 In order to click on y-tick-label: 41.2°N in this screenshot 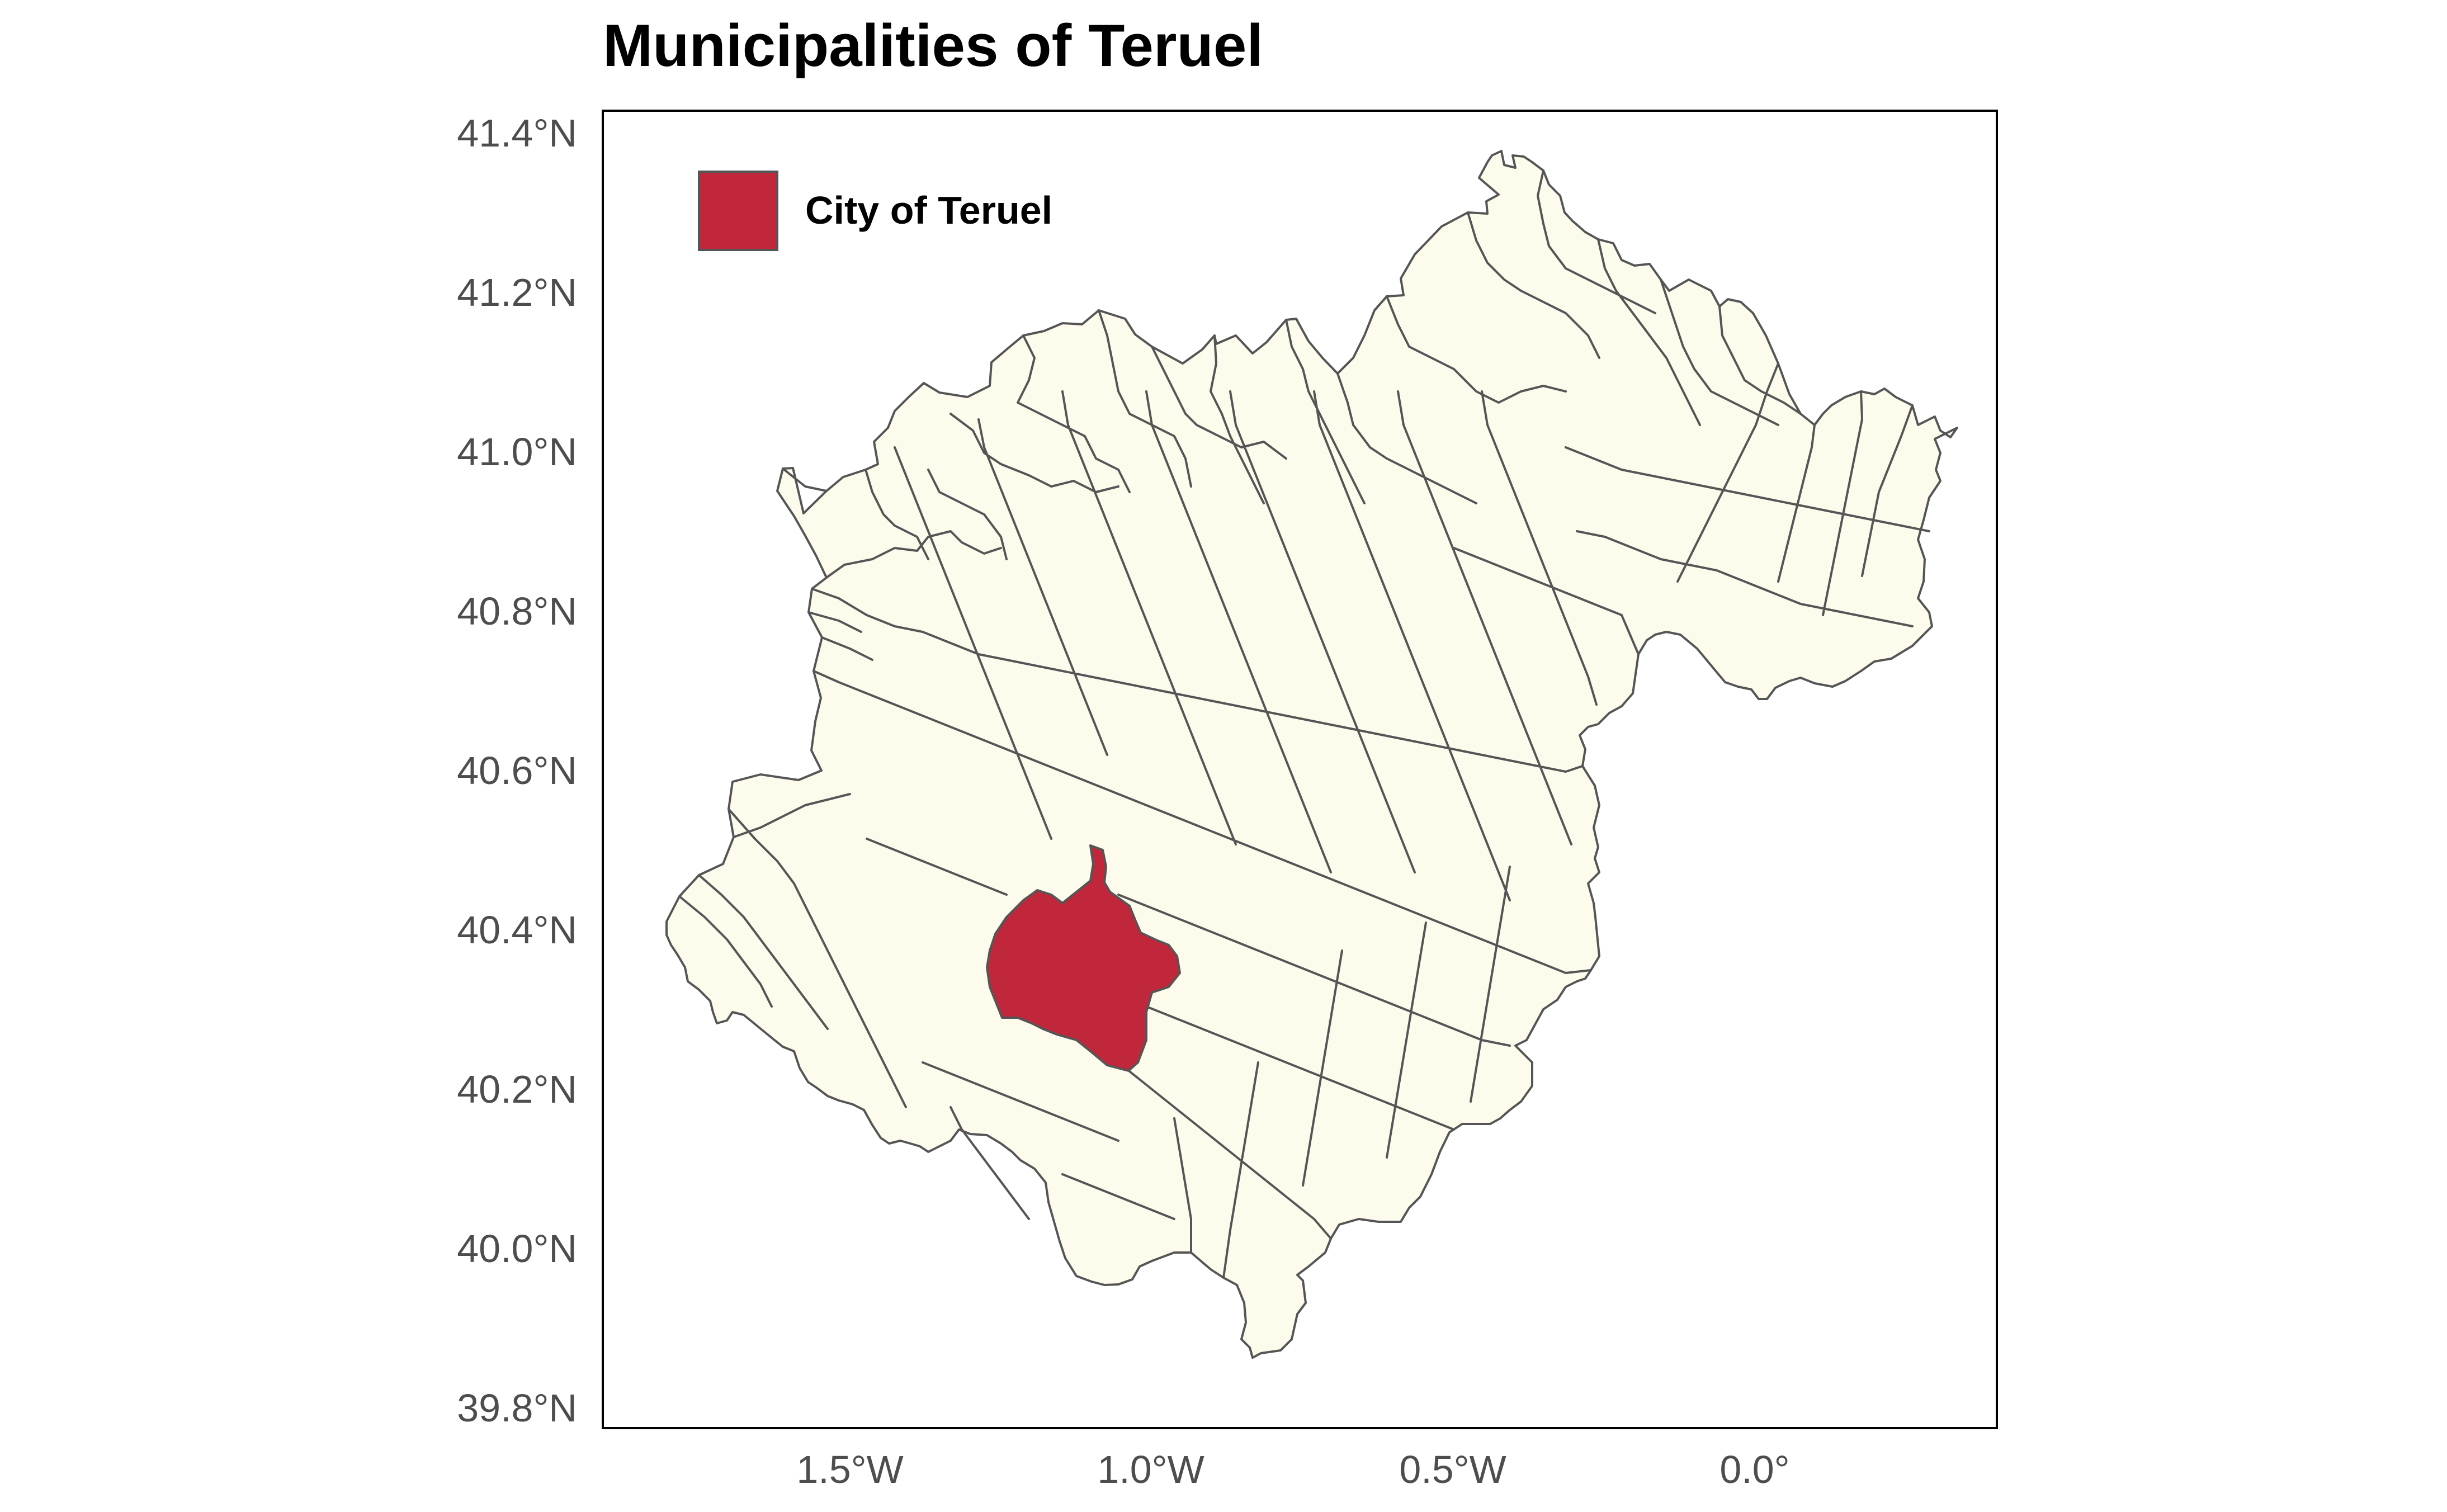, I will do `click(517, 292)`.